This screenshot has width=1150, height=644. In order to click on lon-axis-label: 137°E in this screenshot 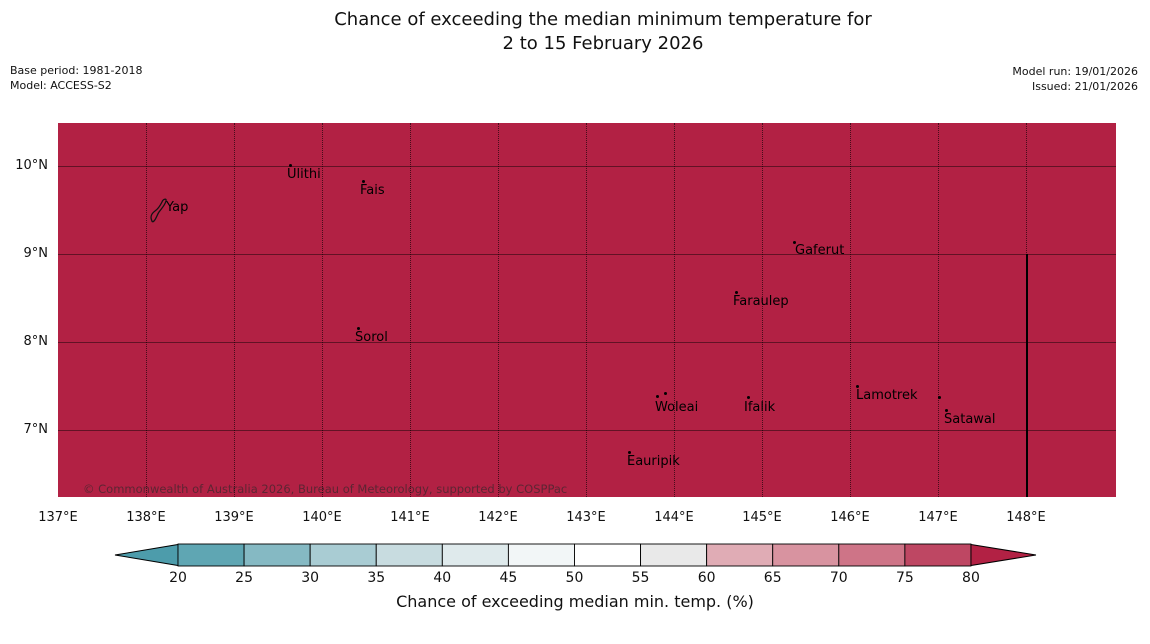, I will do `click(58, 517)`.